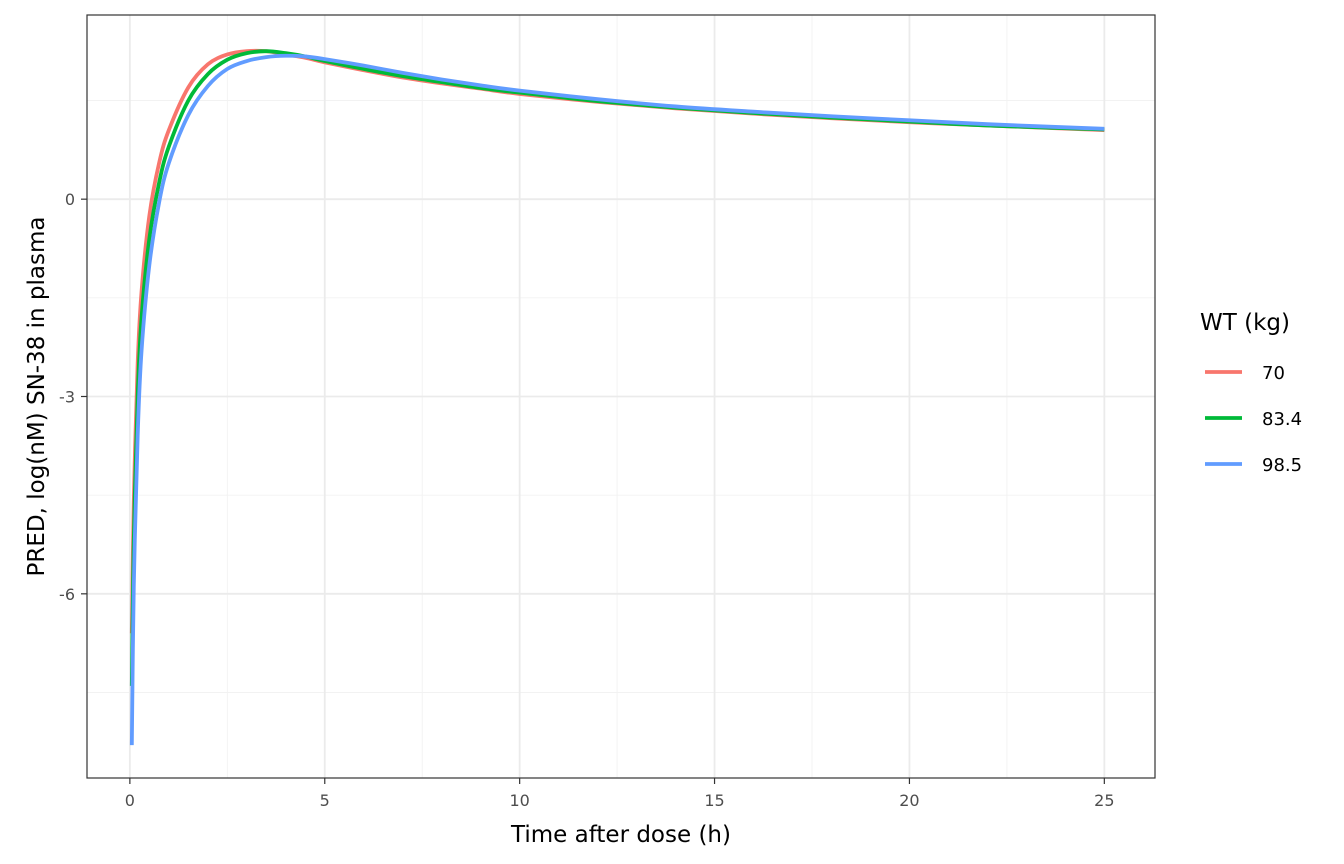 This screenshot has width=1344, height=864. What do you see at coordinates (67, 594) in the screenshot?
I see `y-tick-label: -6` at bounding box center [67, 594].